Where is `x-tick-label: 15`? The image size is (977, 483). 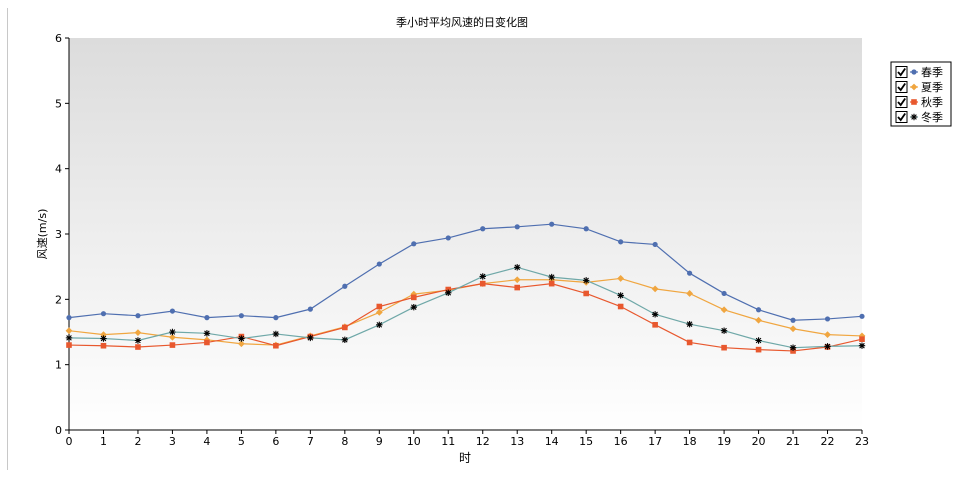 x-tick-label: 15 is located at coordinates (586, 441).